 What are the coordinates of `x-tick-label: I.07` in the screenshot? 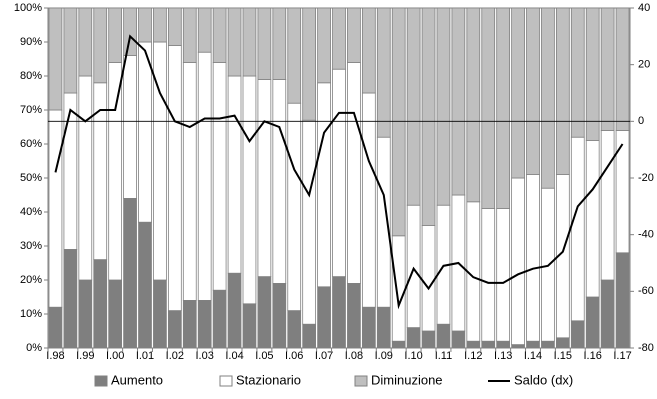 It's located at (324, 356).